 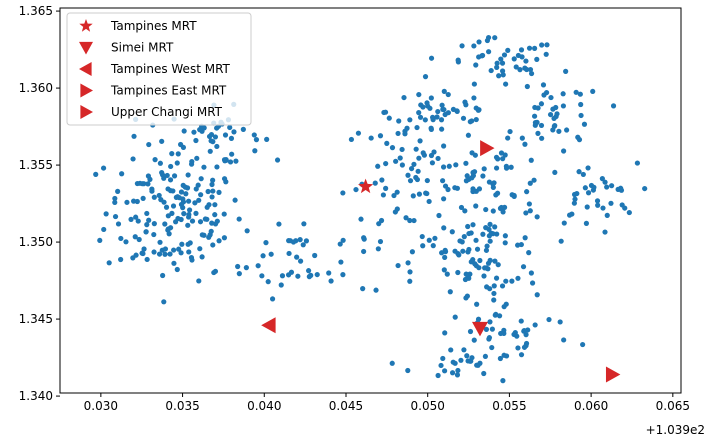 I want to click on y-tick-label: 1.365, so click(x=36, y=11).